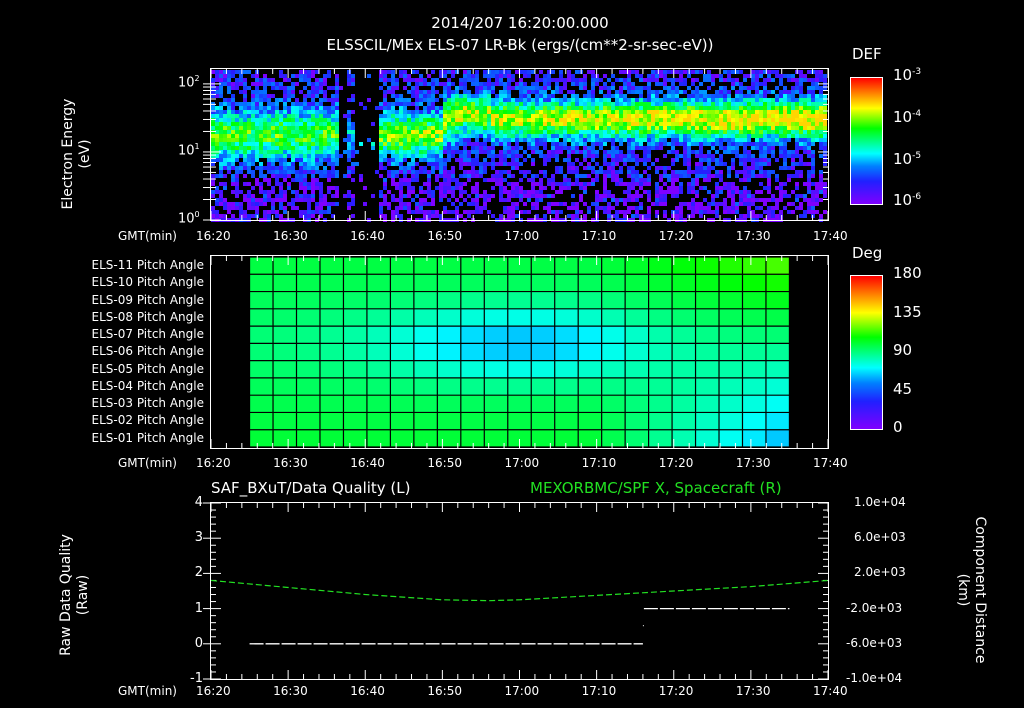 The width and height of the screenshot is (1024, 708). Describe the element at coordinates (147, 420) in the screenshot. I see `pitch-angle-row-label: ELS-02 Pitch Angle` at that location.